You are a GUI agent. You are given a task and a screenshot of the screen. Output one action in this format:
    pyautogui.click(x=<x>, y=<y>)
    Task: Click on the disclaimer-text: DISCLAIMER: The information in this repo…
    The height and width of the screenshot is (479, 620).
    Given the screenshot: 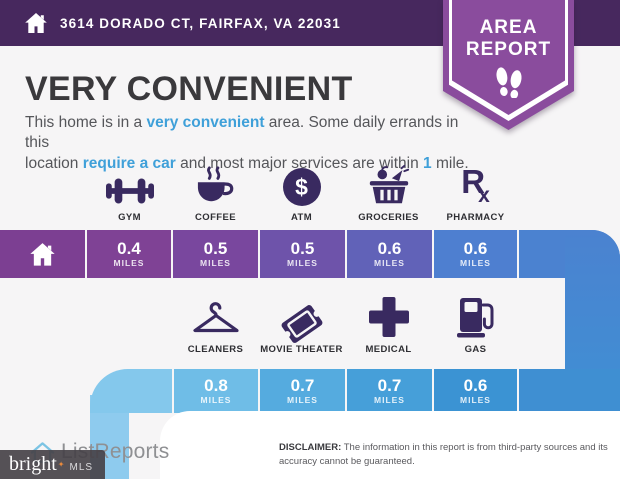 What is the action you would take?
    pyautogui.click(x=443, y=454)
    